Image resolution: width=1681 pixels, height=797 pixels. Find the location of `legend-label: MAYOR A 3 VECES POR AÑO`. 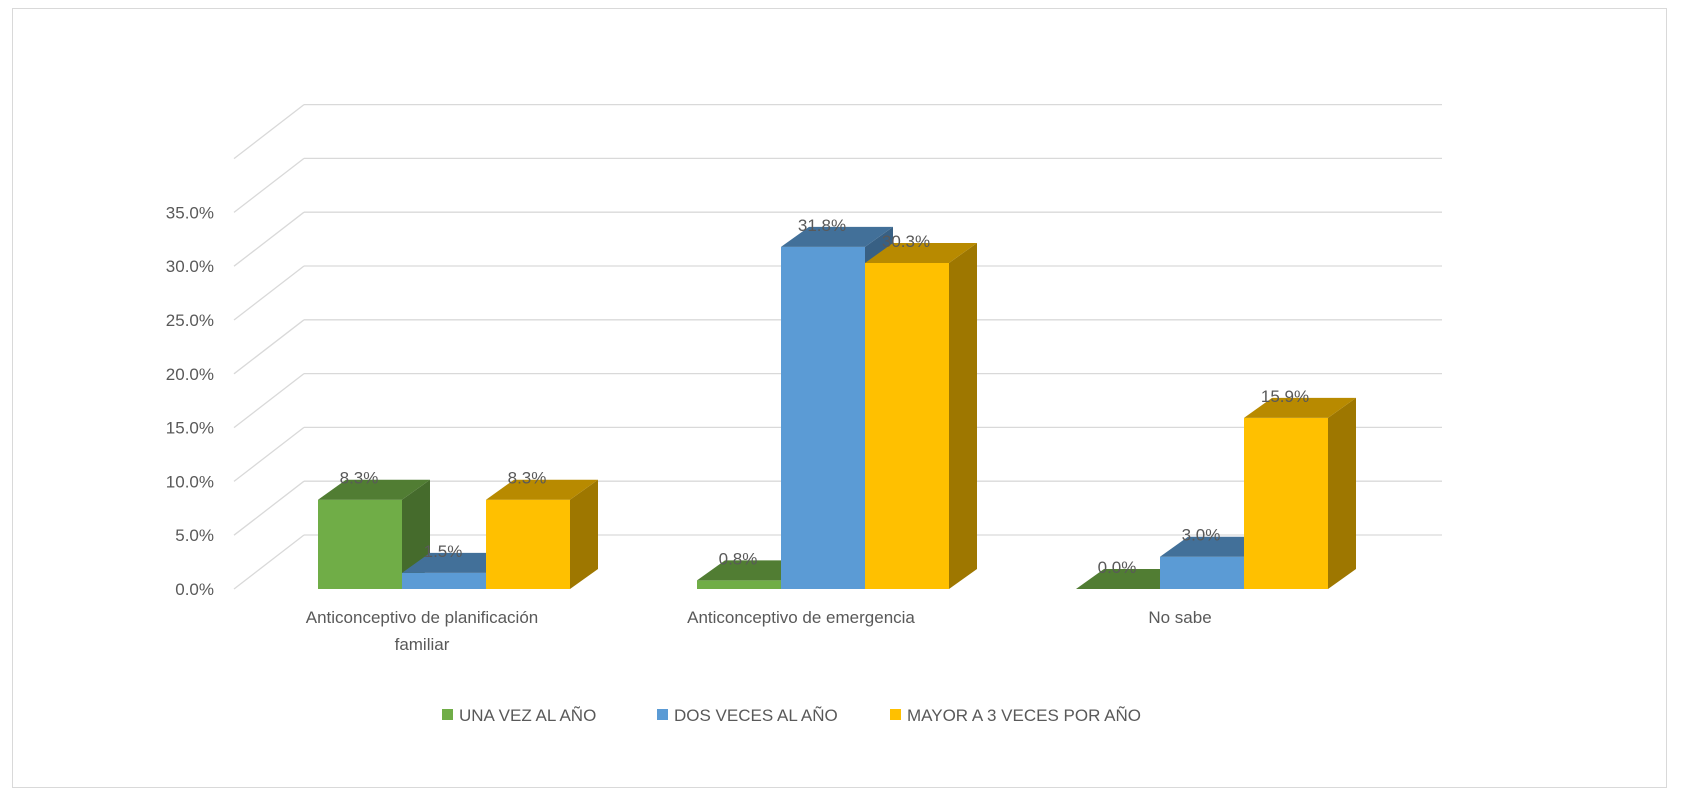

legend-label: MAYOR A 3 VECES POR AÑO is located at coordinates (1024, 715).